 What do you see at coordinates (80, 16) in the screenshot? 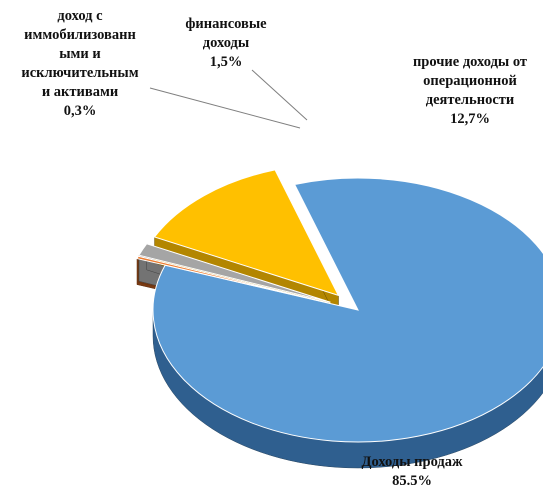
I see `pie-category-label: доход с` at bounding box center [80, 16].